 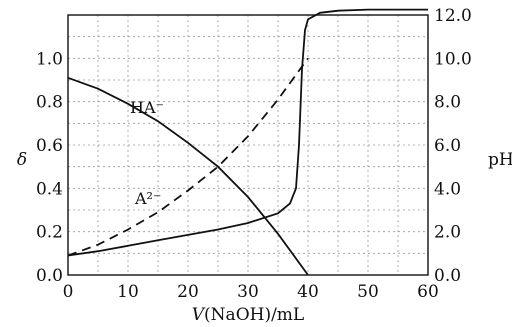 I want to click on y-tick-label: 0.4, so click(x=49, y=189).